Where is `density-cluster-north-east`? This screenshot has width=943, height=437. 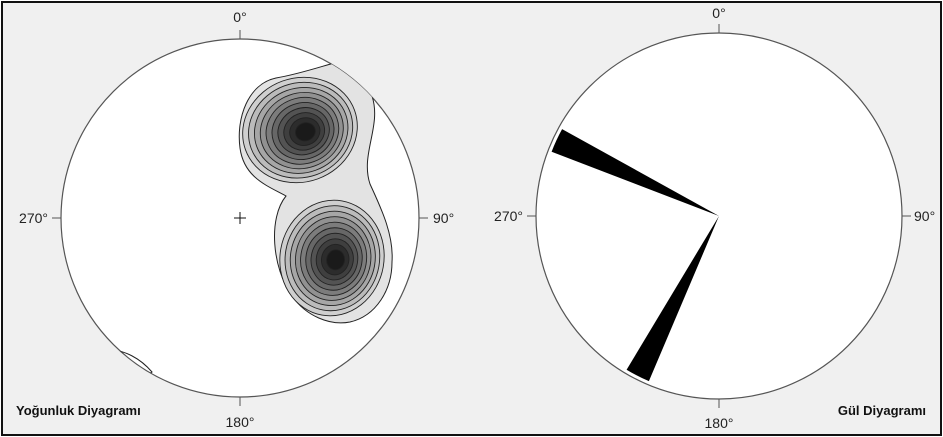
density-cluster-north-east is located at coordinates (300, 130).